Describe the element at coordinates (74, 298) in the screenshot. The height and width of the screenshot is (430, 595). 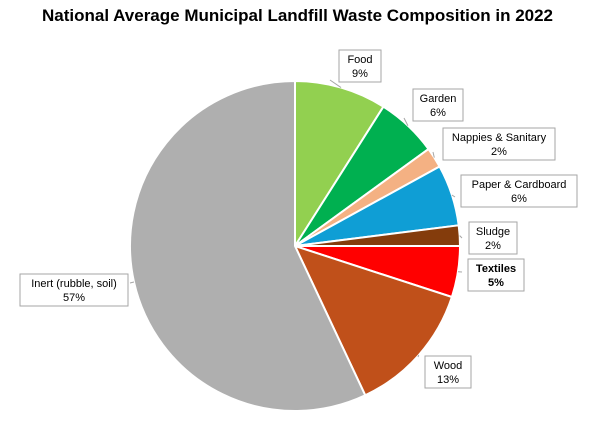
I see `label-value: 57%` at that location.